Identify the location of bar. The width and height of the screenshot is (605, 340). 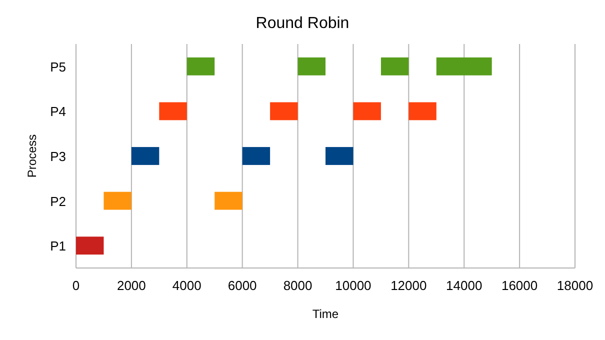
(90, 245).